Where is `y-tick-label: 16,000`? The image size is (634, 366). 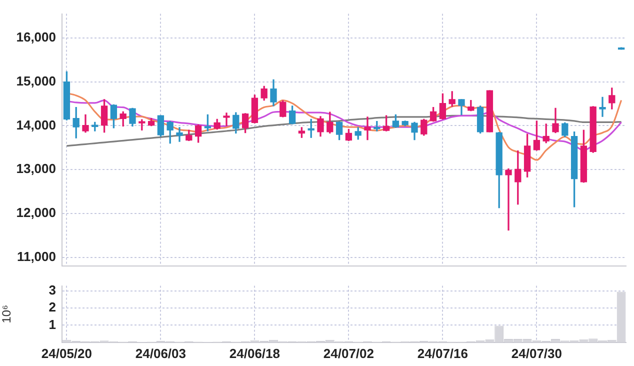 y-tick-label: 16,000 is located at coordinates (36, 37).